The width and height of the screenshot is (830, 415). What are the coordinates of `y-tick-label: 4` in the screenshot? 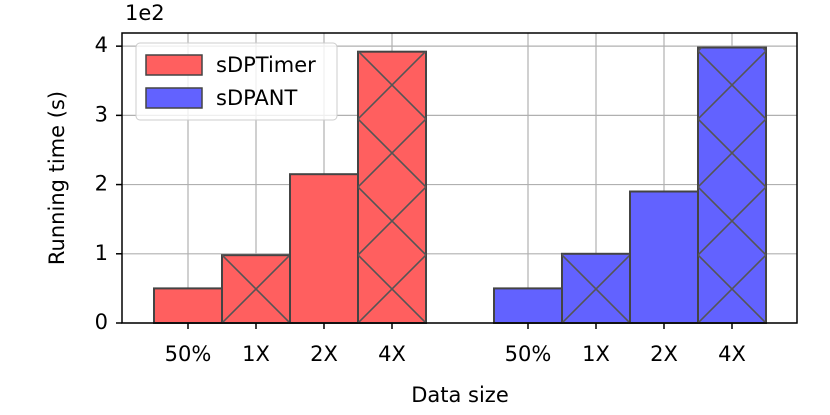 It's located at (101, 45).